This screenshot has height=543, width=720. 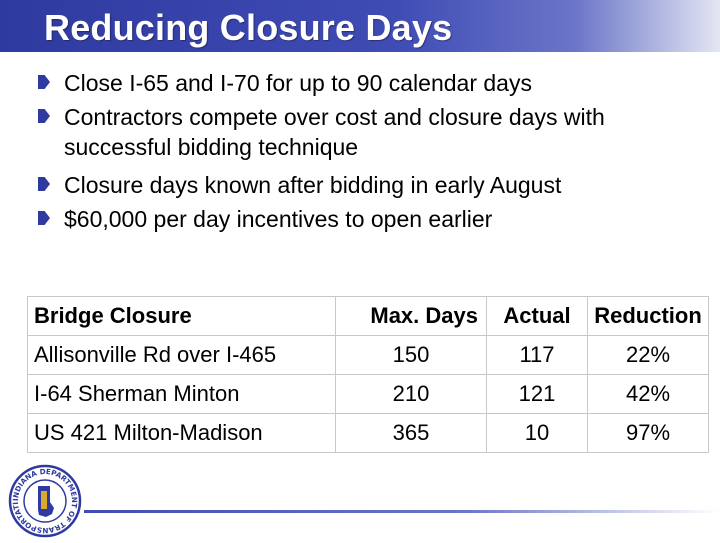 What do you see at coordinates (648, 355) in the screenshot?
I see `cell-reduction: 22%` at bounding box center [648, 355].